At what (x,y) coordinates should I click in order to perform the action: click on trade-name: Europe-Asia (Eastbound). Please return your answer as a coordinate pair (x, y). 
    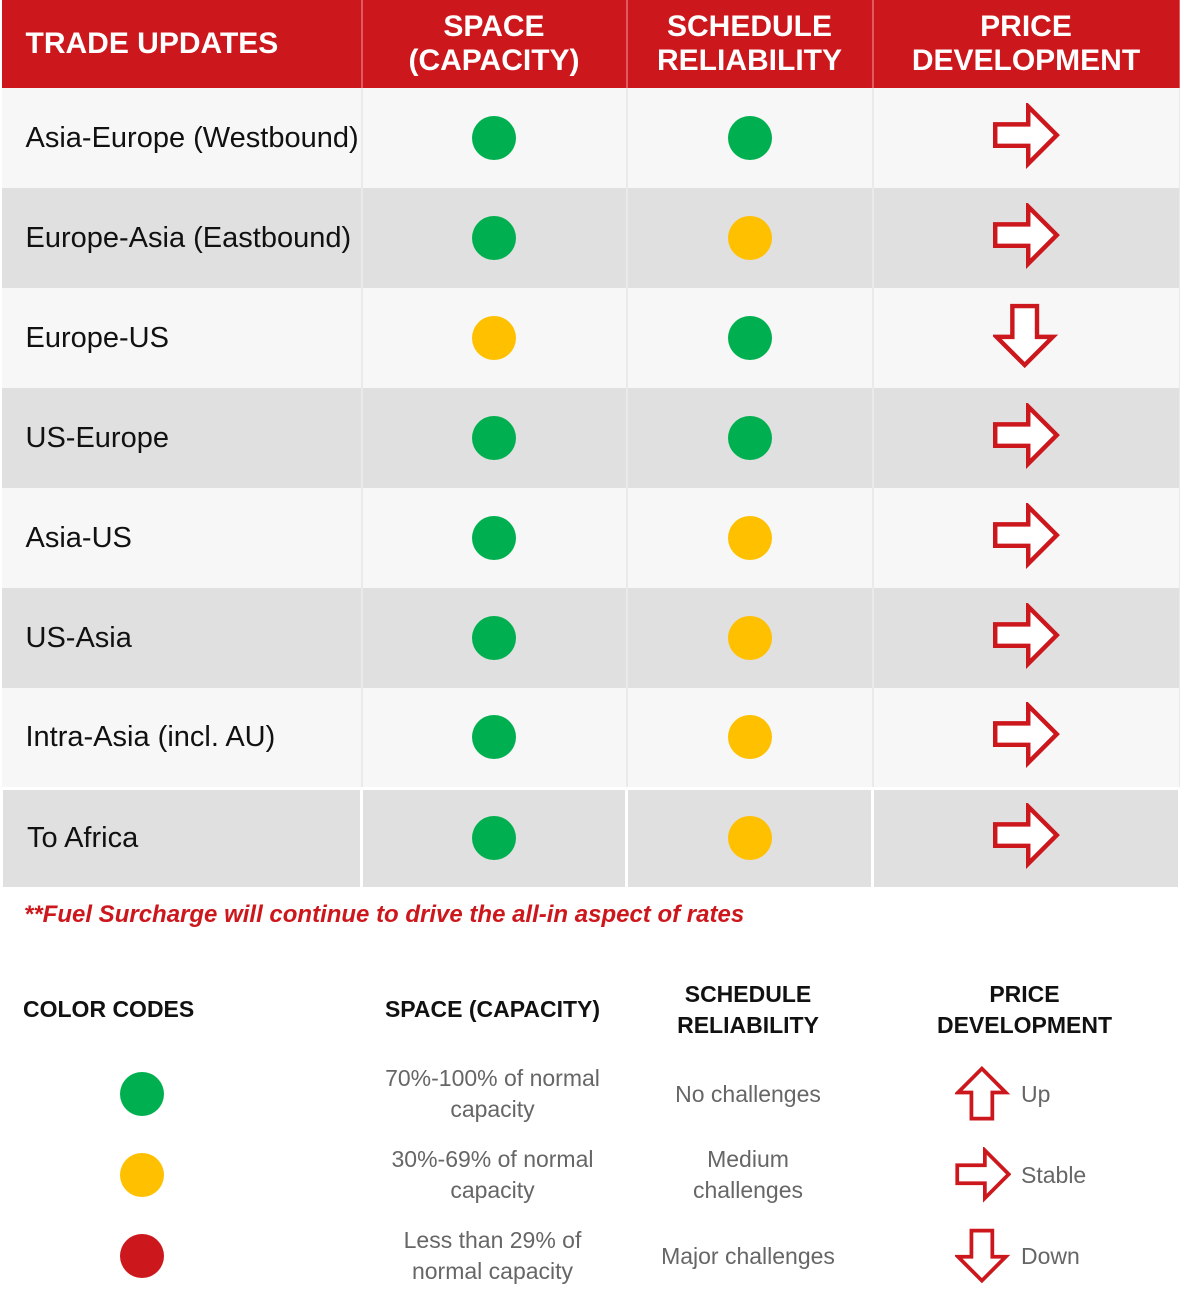
    Looking at the image, I should click on (182, 238).